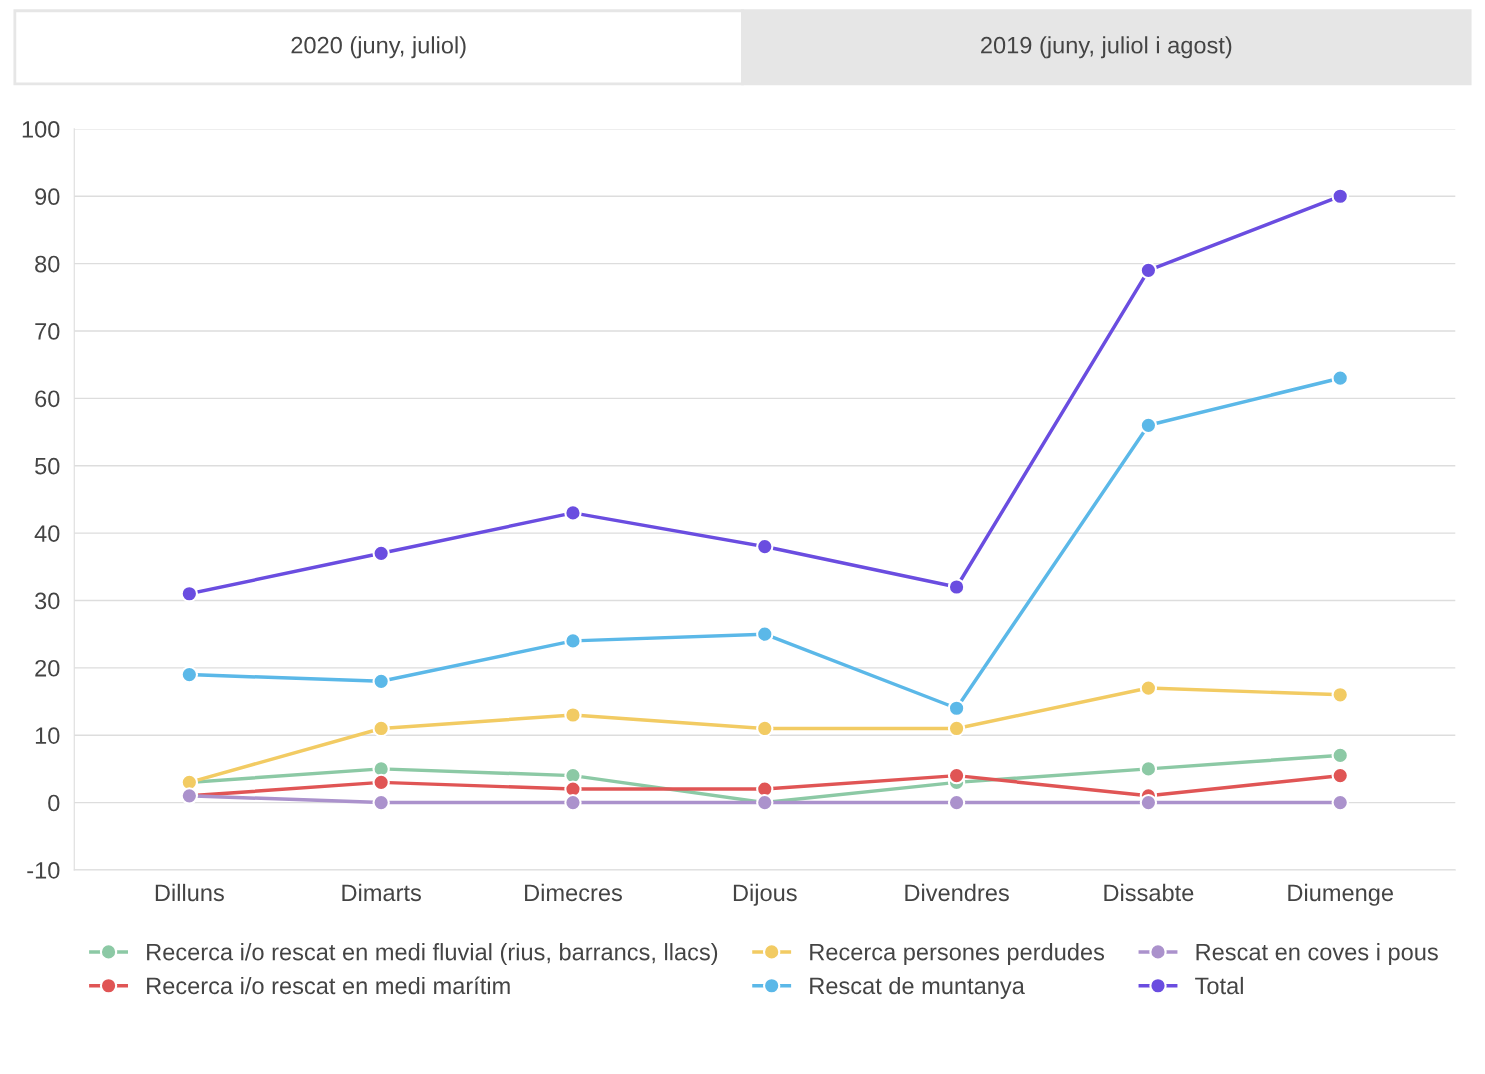  I want to click on legend-label: Rescat en coves i pous, so click(1317, 954).